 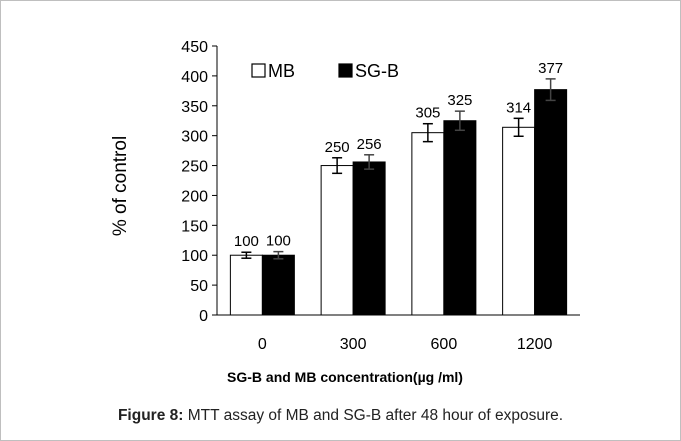 What do you see at coordinates (459, 100) in the screenshot?
I see `data-label: 325` at bounding box center [459, 100].